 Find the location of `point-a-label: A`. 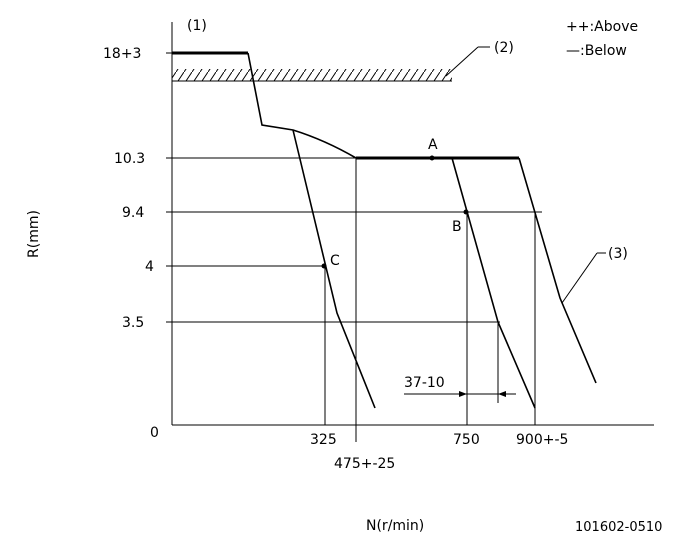

point-a-label: A is located at coordinates (433, 145).